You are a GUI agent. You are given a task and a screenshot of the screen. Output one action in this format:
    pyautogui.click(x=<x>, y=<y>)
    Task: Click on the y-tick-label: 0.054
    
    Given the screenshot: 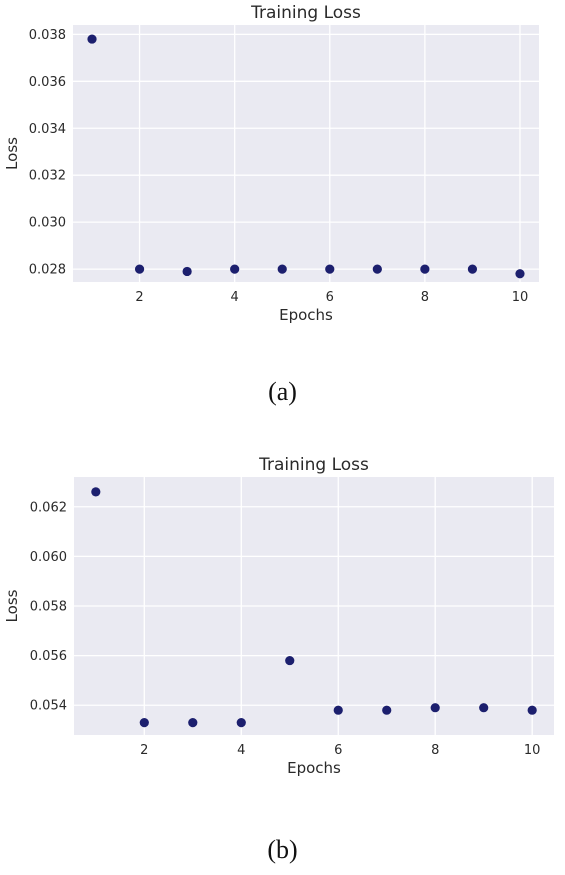 What is the action you would take?
    pyautogui.click(x=48, y=706)
    